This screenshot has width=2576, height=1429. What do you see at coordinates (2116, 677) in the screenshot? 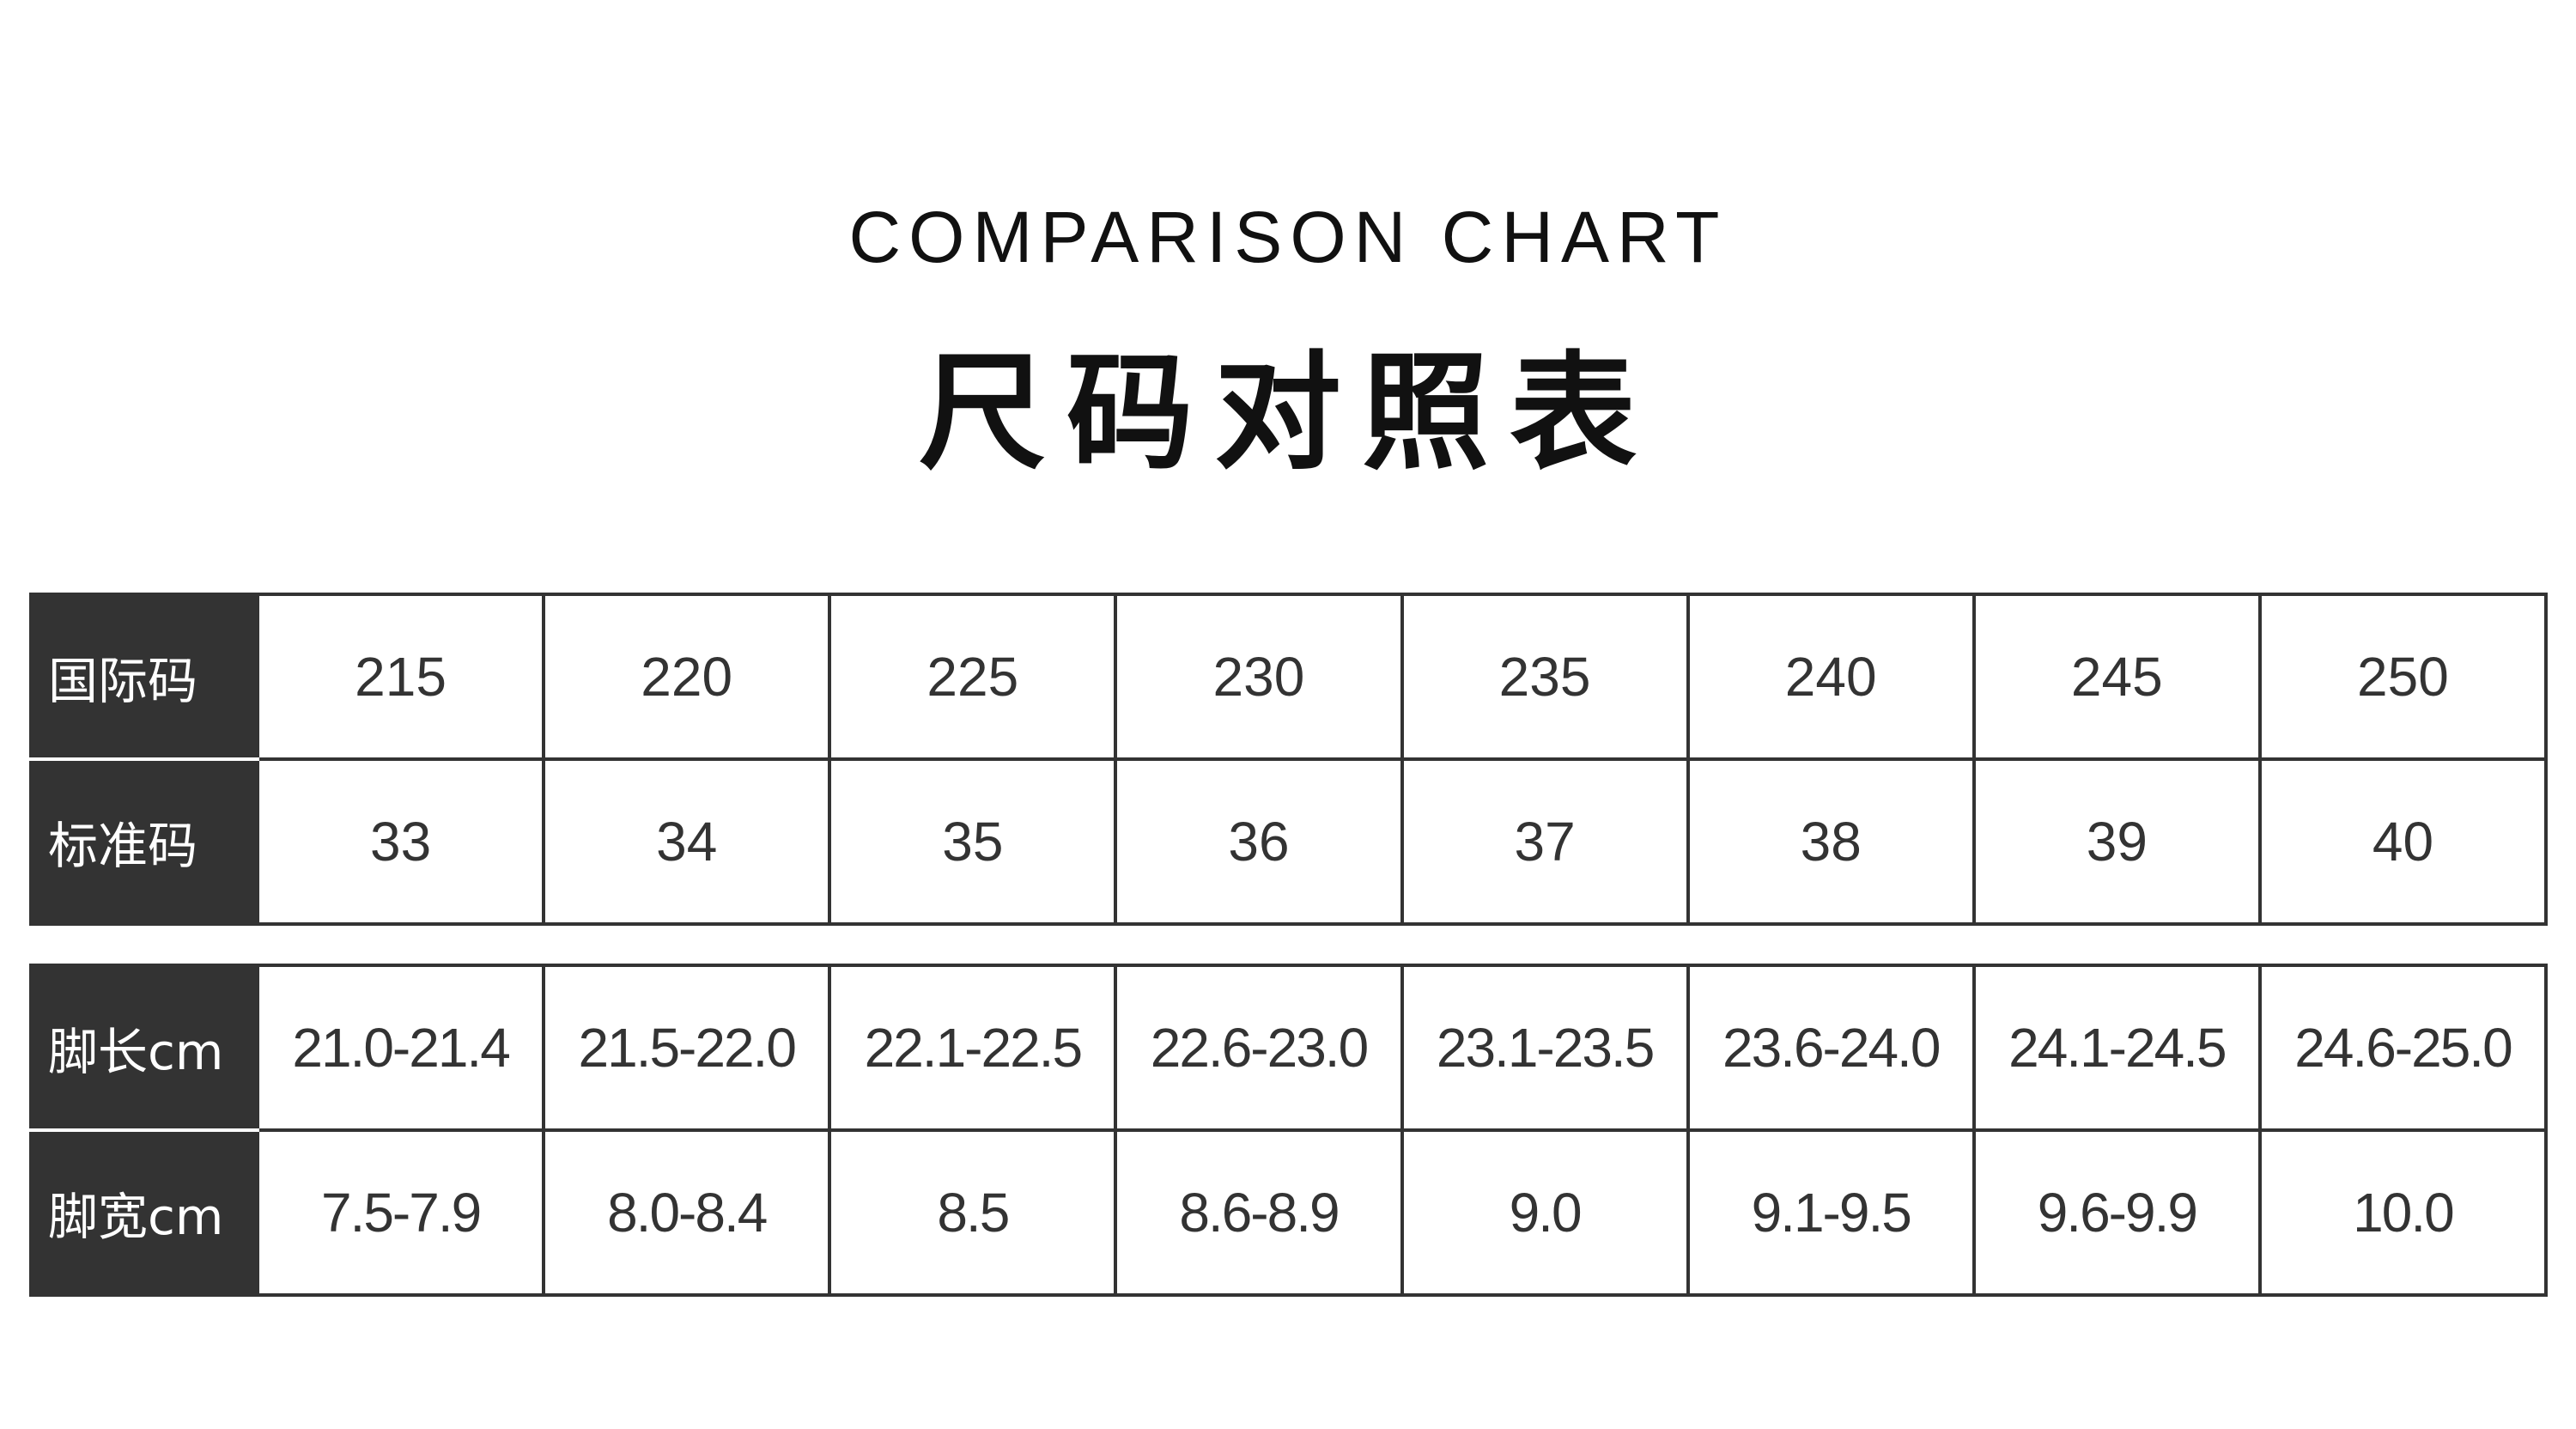
I see `table-cell: 245` at bounding box center [2116, 677].